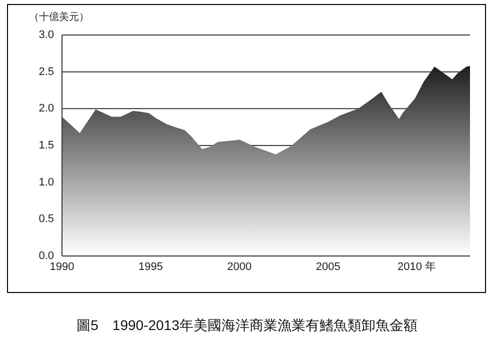 The height and width of the screenshot is (340, 494). Describe the element at coordinates (46, 182) in the screenshot. I see `y-tick-label: 1.0` at that location.